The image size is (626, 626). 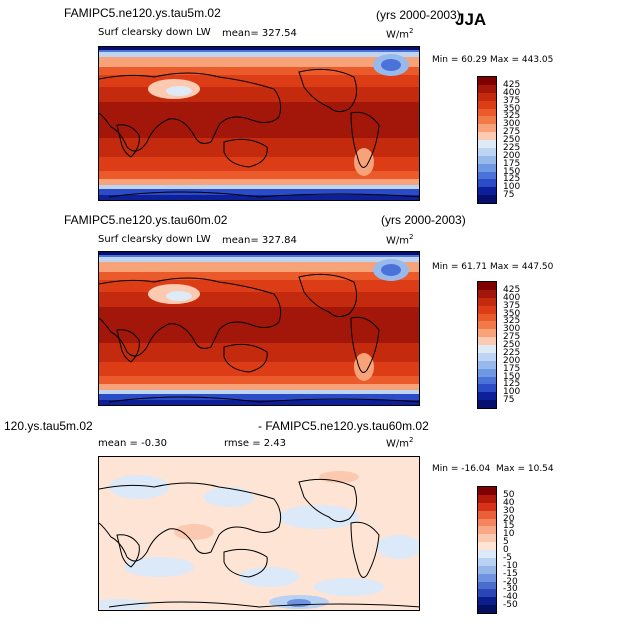 I want to click on panel1-min: Min = 60.29, so click(x=459, y=60).